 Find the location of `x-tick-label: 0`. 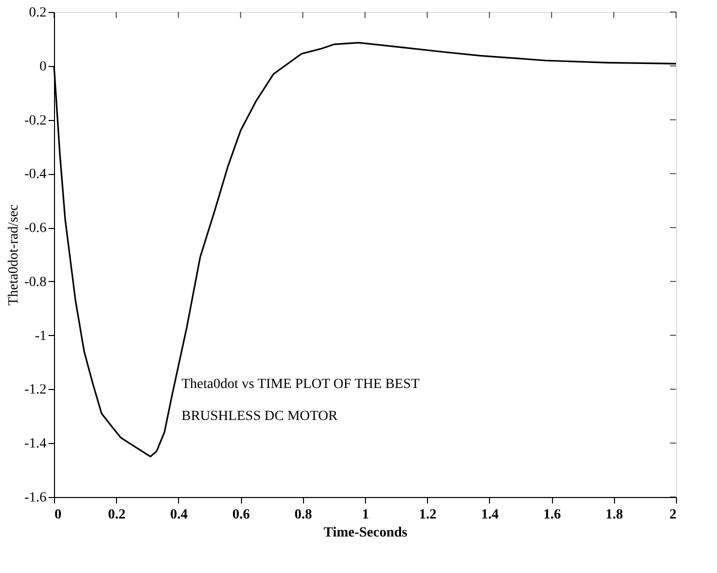

x-tick-label: 0 is located at coordinates (58, 515).